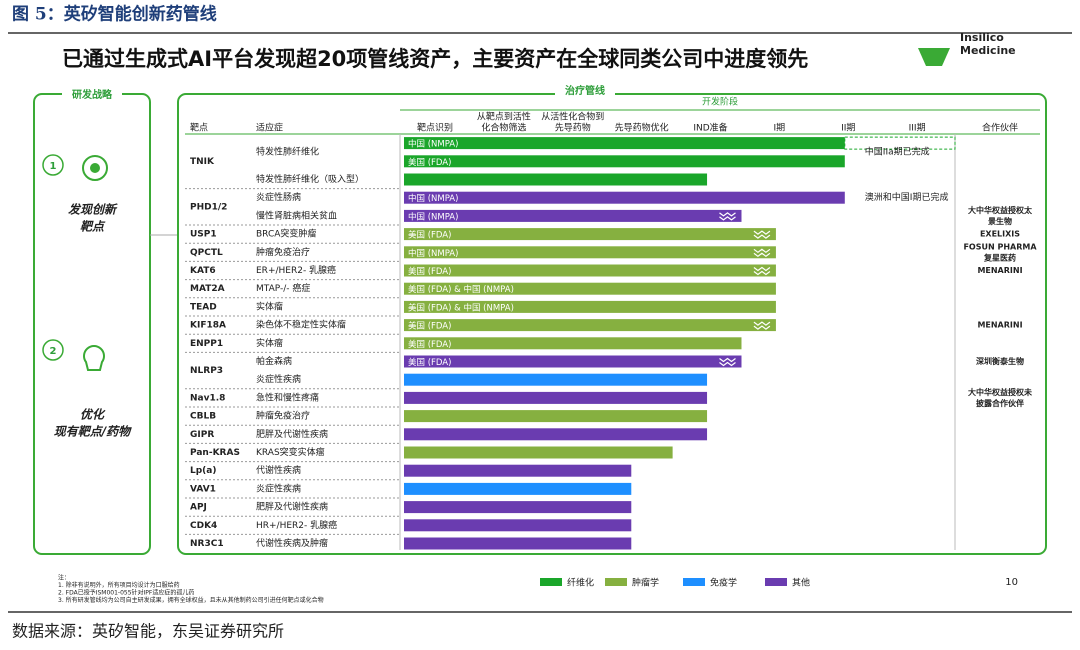 This screenshot has height=650, width=1080. I want to click on target-name: CDK4, so click(203, 526).